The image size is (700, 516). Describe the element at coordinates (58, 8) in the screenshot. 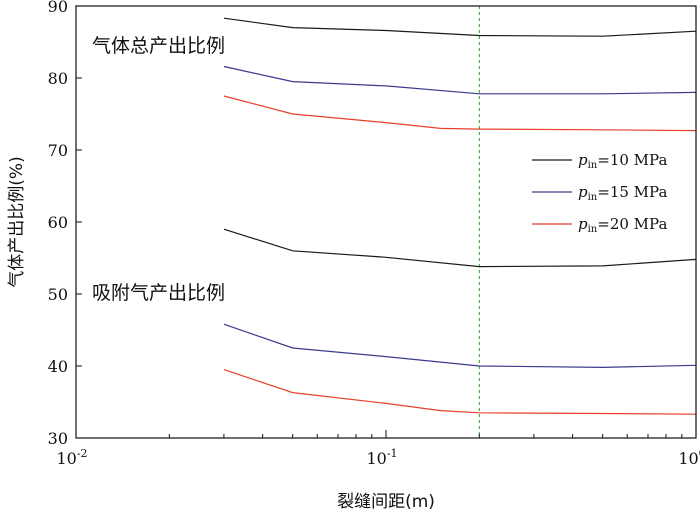

I see `y-tick-label: 90` at that location.